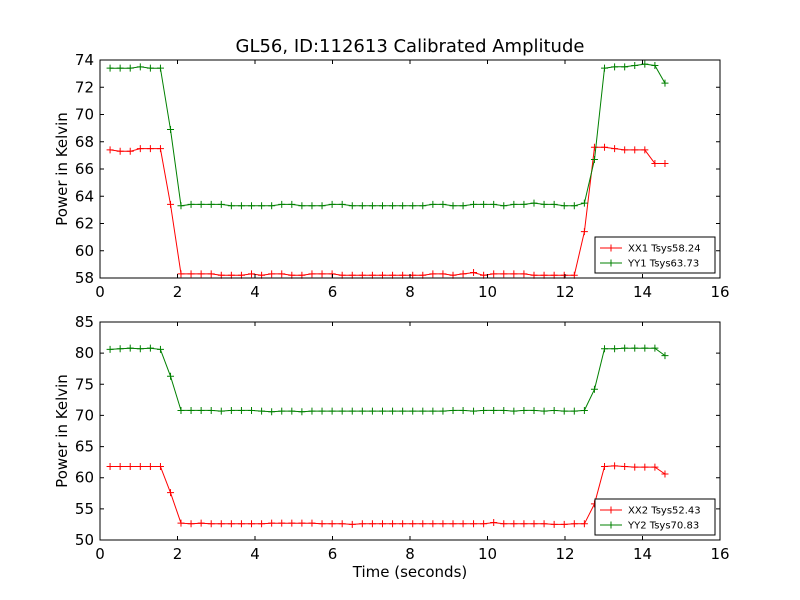 This screenshot has width=800, height=600. I want to click on y-tick-label: 65, so click(84, 447).